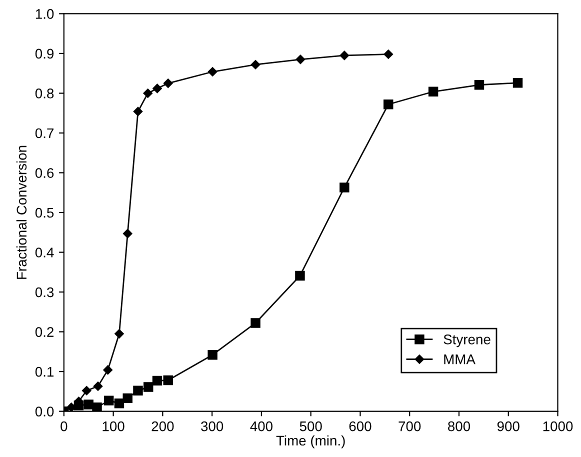 The height and width of the screenshot is (457, 581). Describe the element at coordinates (261, 426) in the screenshot. I see `x-tick-label: 400` at that location.